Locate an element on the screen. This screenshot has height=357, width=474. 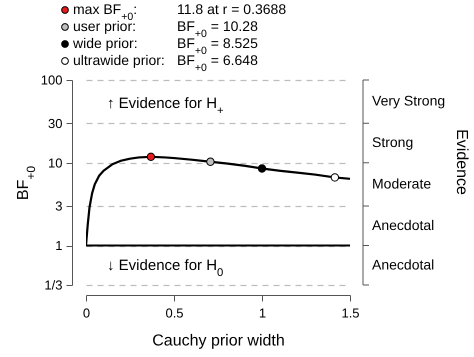
text: Strong is located at coordinates (393, 142).